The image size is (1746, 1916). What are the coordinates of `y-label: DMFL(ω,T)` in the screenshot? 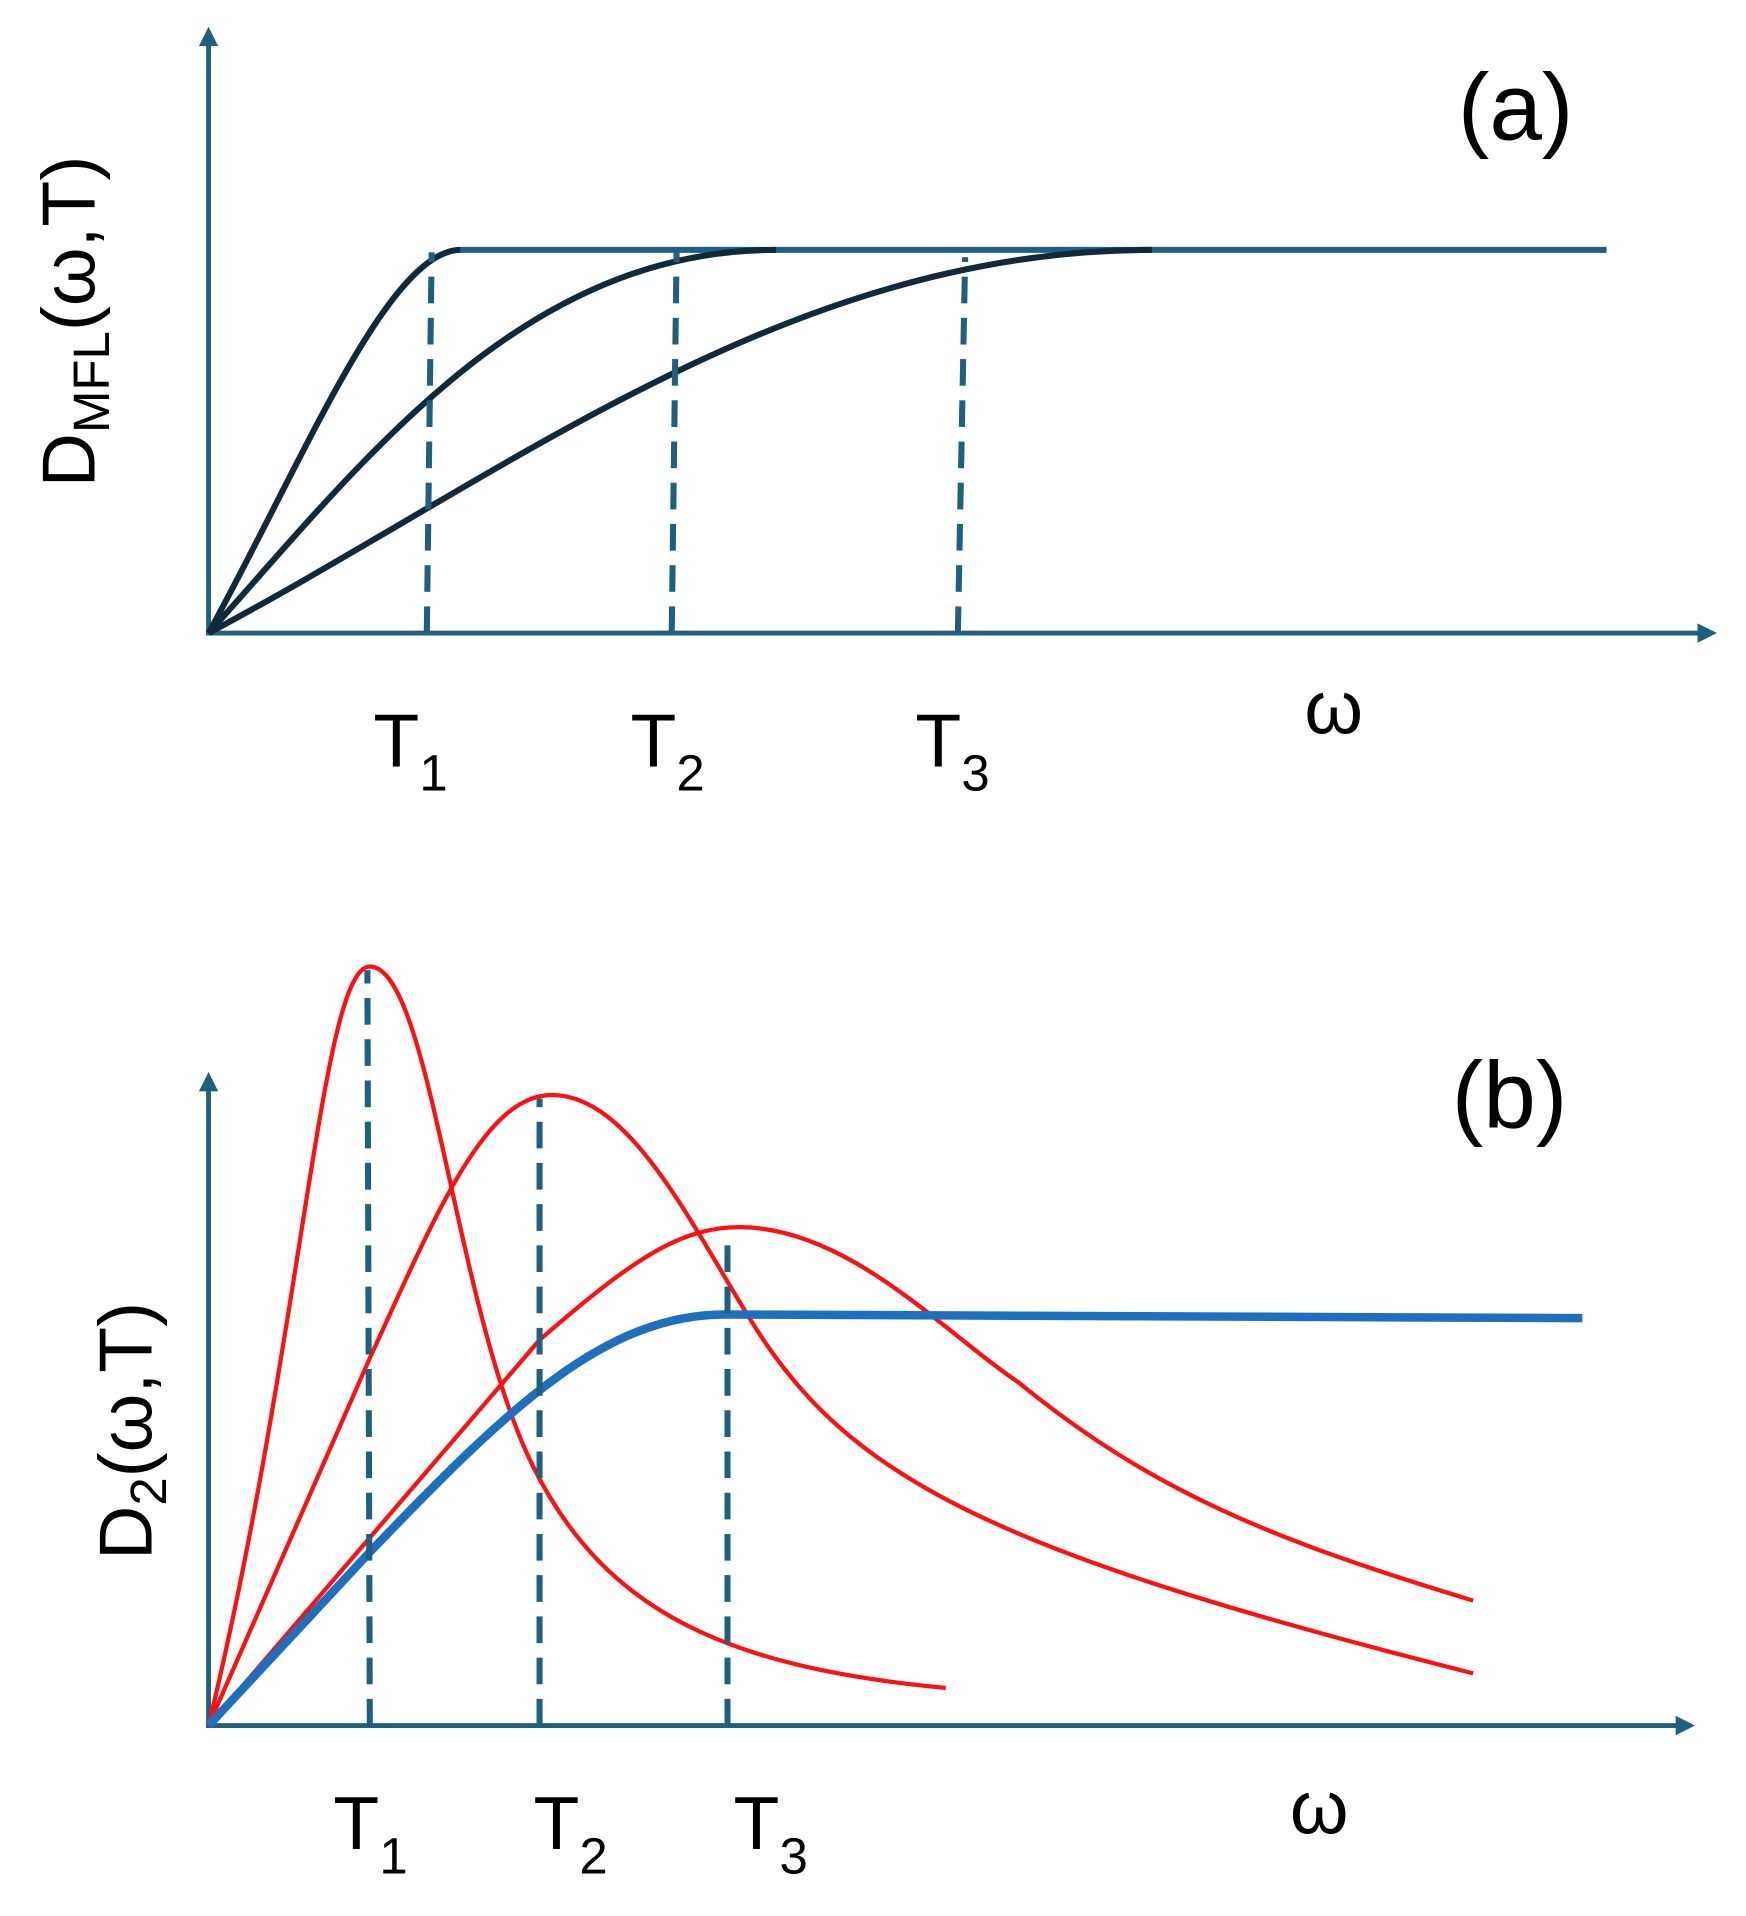 It's located at (74, 322).